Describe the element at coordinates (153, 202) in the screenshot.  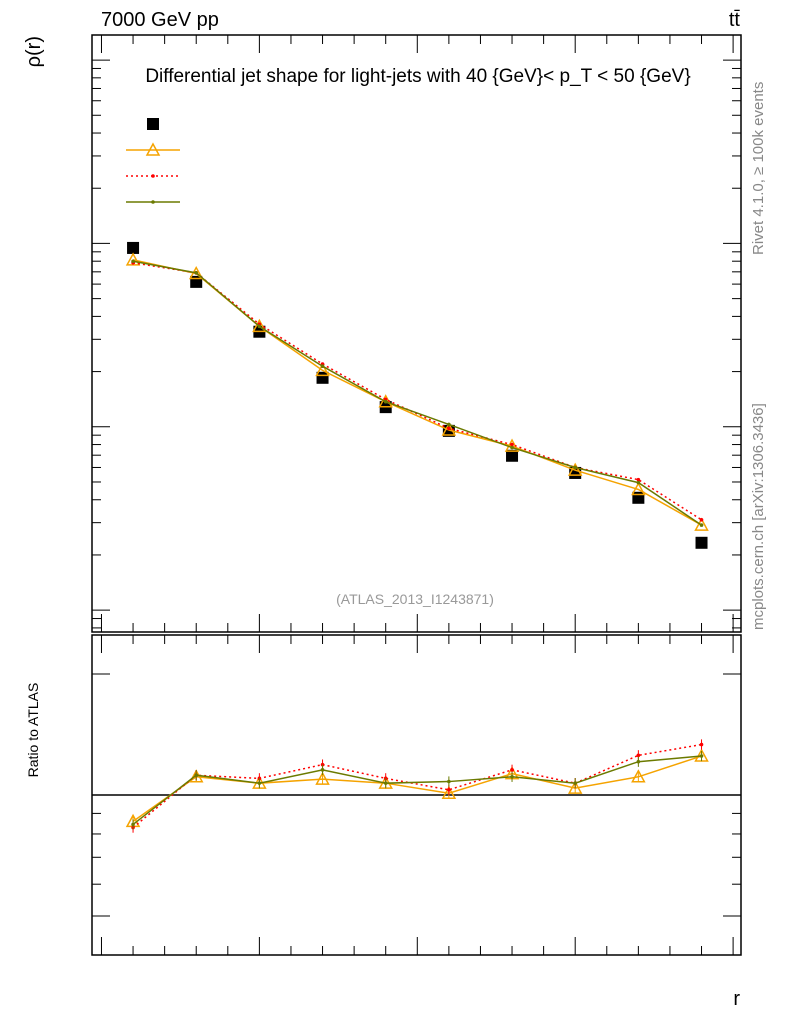
I see `legend-marker-pythia-6-426-z2` at that location.